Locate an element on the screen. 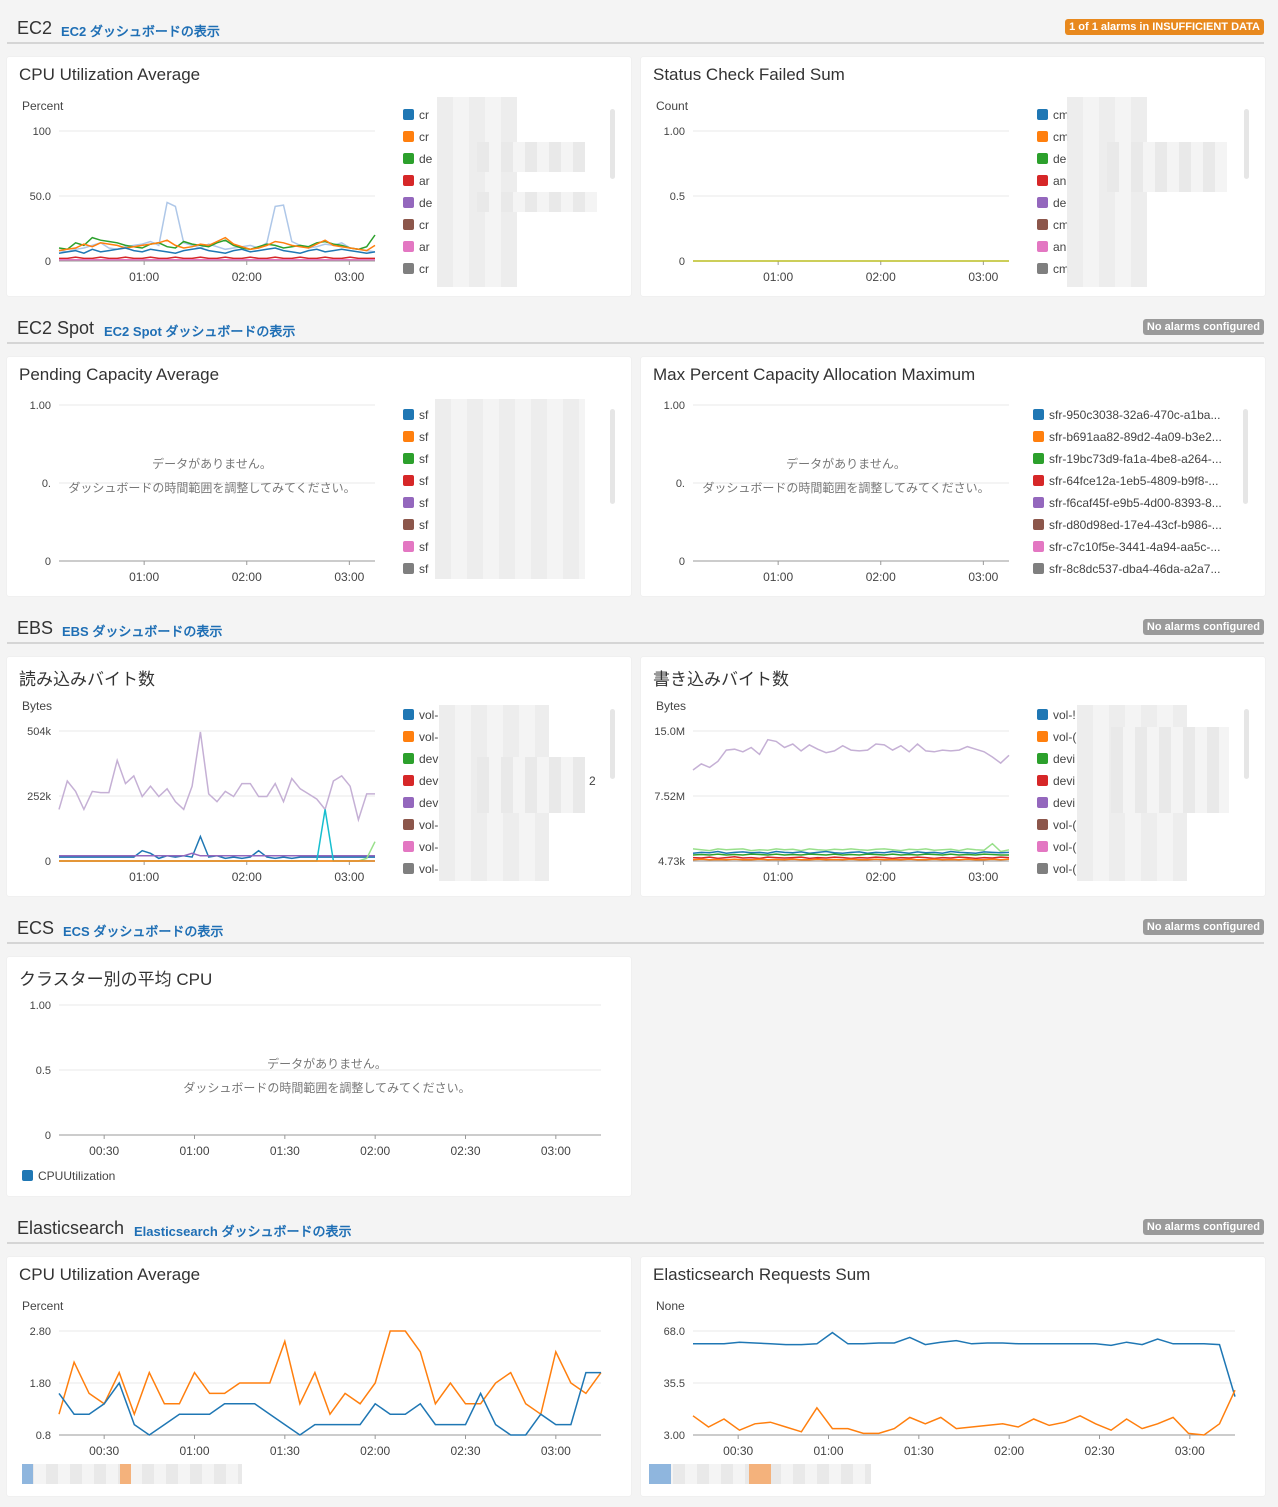 This screenshot has width=1278, height=1507. spot-dashboard-link: EC2 Spot ダッシュボードの表示 is located at coordinates (200, 331).